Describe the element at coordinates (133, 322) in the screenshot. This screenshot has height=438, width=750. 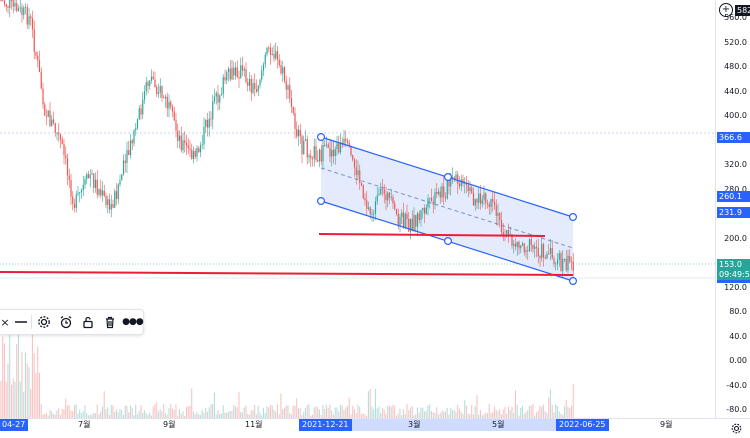
I see `more-icon: ●●●` at that location.